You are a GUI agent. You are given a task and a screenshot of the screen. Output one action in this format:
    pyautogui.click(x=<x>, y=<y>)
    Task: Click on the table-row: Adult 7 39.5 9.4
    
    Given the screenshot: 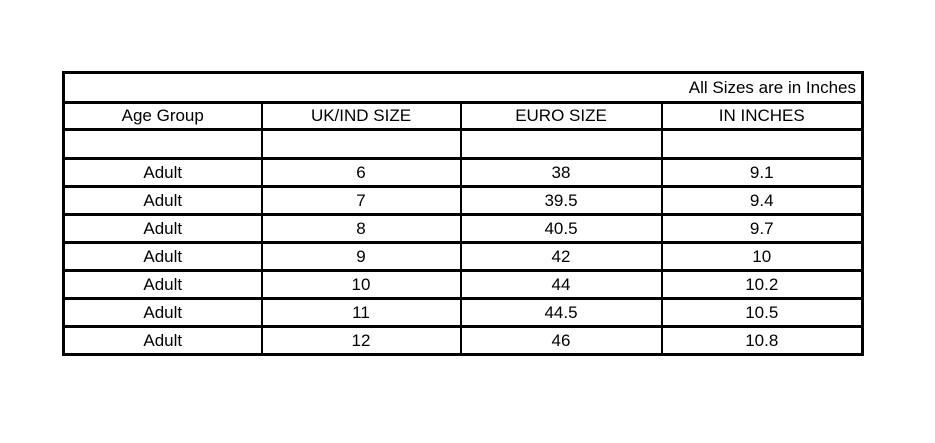 What is the action you would take?
    pyautogui.click(x=463, y=200)
    